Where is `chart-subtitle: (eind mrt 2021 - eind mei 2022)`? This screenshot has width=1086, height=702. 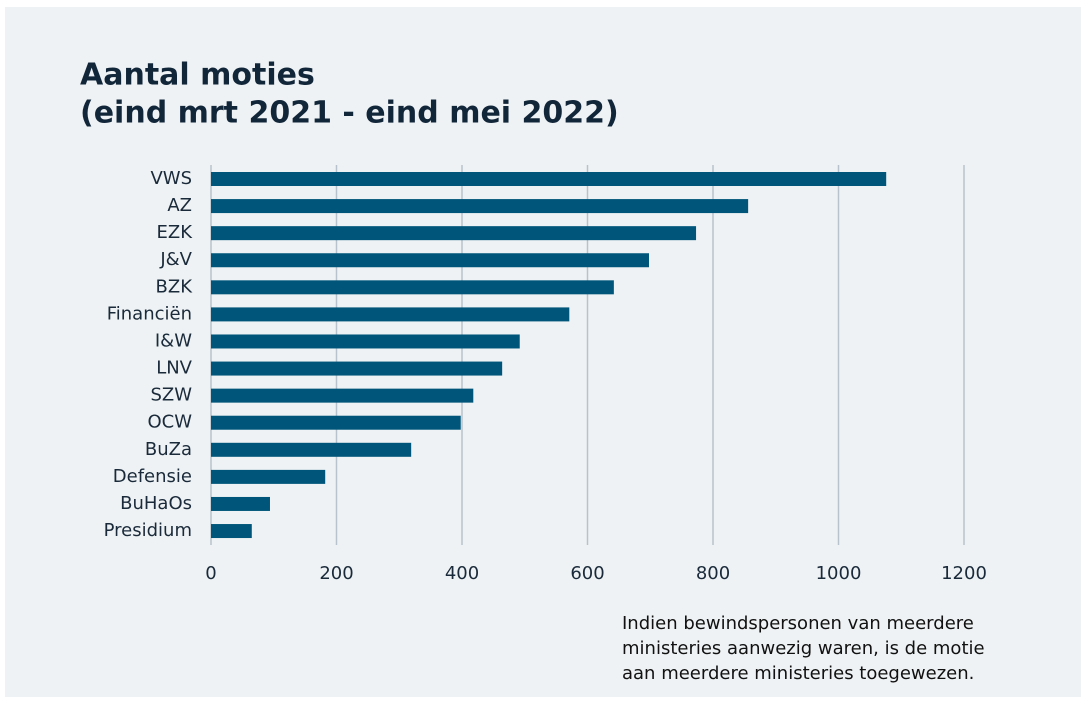
chart-subtitle: (eind mrt 2021 - eind mei 2022) is located at coordinates (349, 113).